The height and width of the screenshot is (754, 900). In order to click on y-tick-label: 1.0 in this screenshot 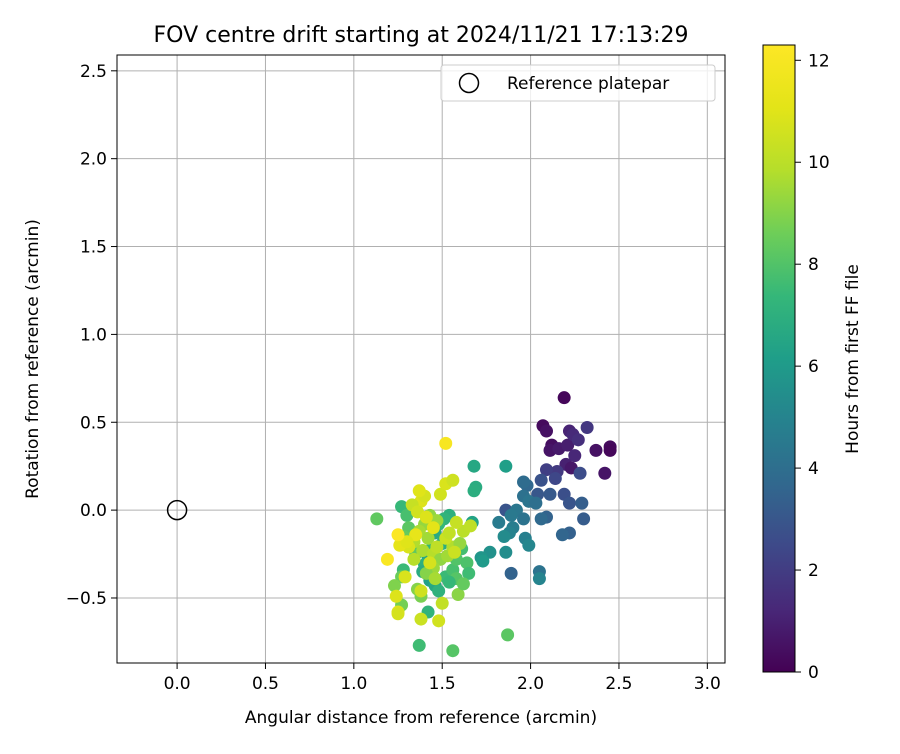, I will do `click(93, 335)`.